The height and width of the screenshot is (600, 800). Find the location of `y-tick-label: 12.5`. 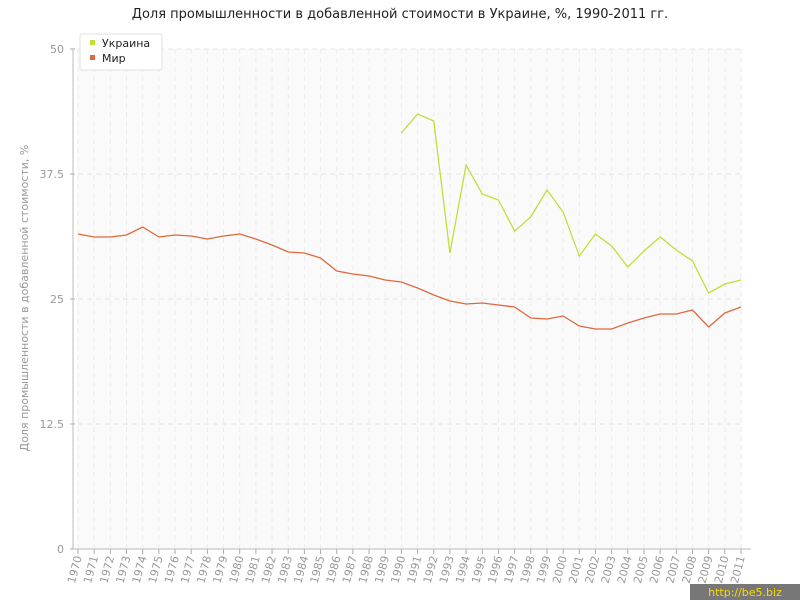

y-tick-label: 12.5 is located at coordinates (52, 424).